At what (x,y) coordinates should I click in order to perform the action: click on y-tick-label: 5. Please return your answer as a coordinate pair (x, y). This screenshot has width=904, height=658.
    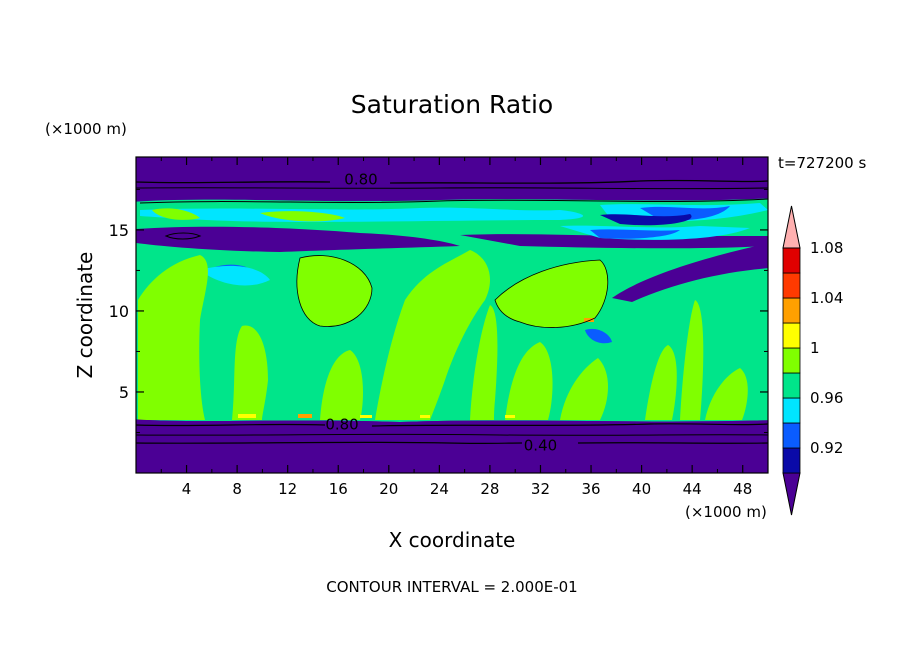
    Looking at the image, I should click on (124, 392).